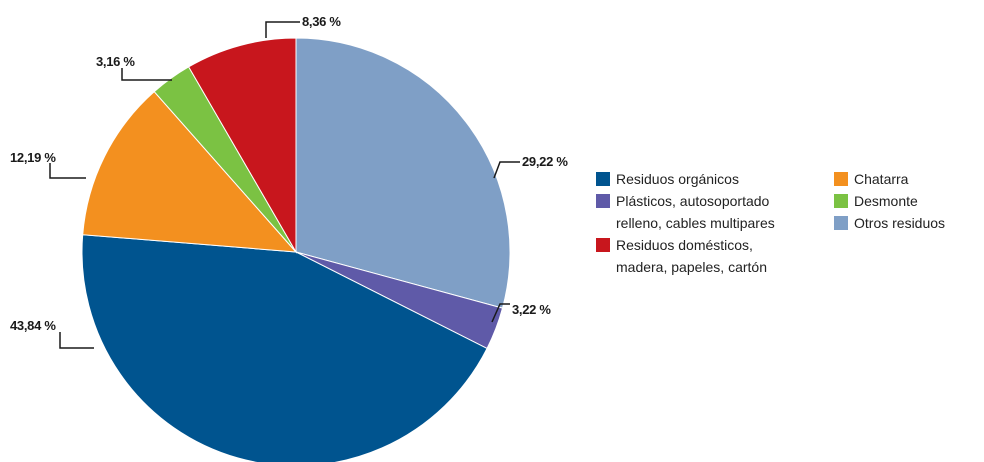 The width and height of the screenshot is (984, 462). Describe the element at coordinates (403, 173) in the screenshot. I see `pie-slice-otros-residuos` at that location.